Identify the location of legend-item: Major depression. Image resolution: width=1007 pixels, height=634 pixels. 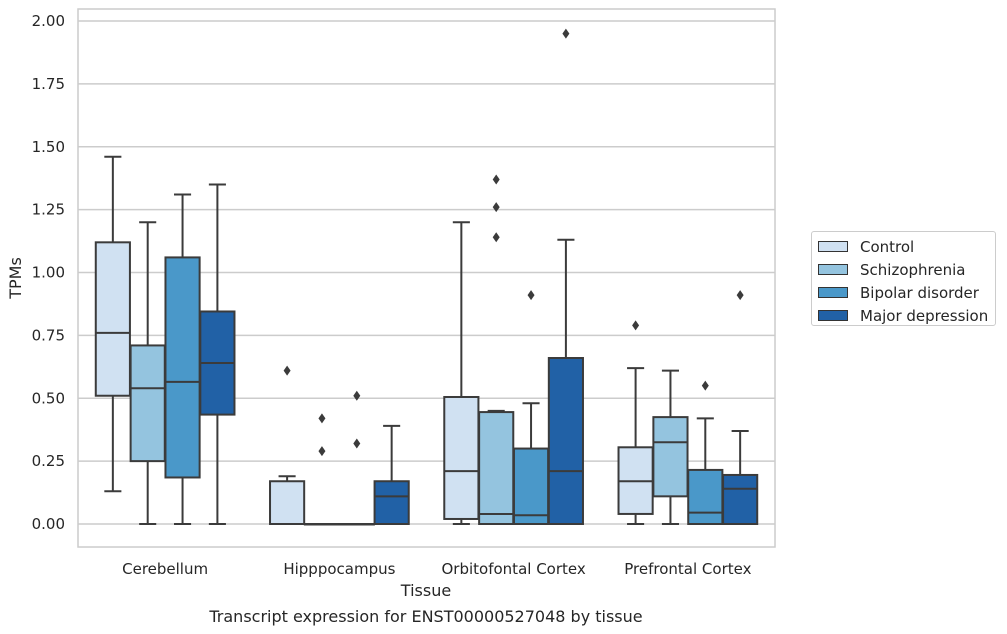
(906, 315).